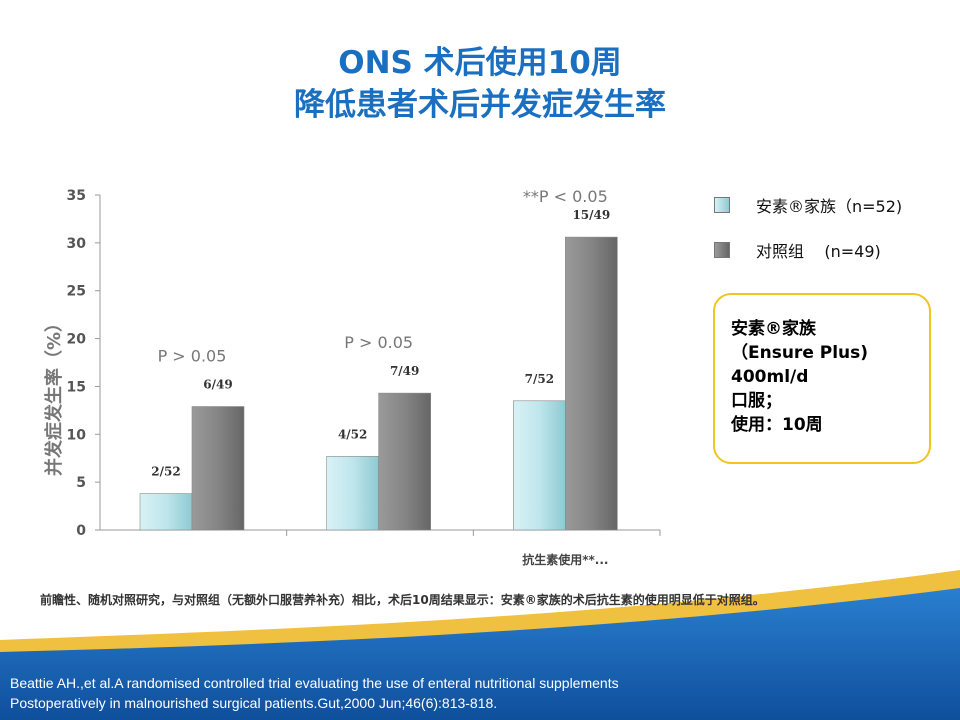 Image resolution: width=960 pixels, height=720 pixels. Describe the element at coordinates (822, 378) in the screenshot. I see `dosage-info-box: 安素®家族 （Ensure Plus) 400ml/d 口服； 使用：10周` at that location.